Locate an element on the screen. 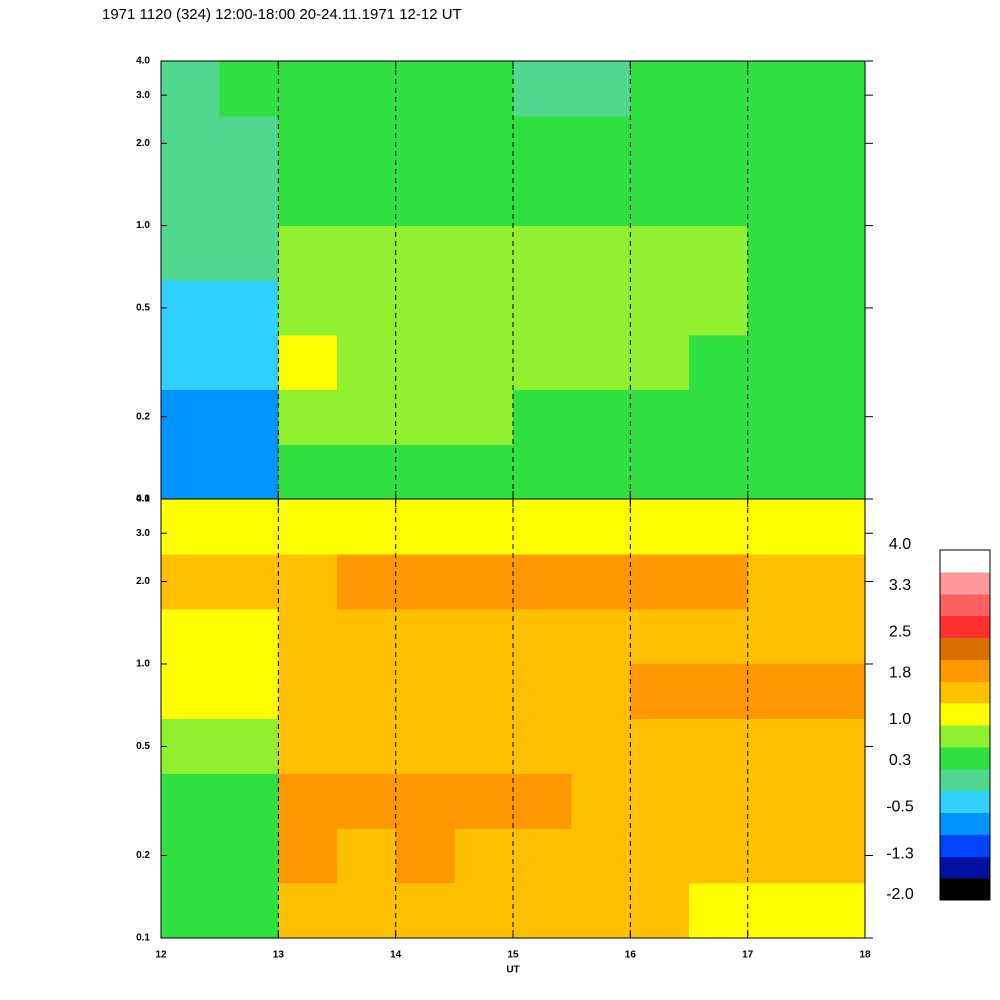 The width and height of the screenshot is (1000, 1000). colorbar-label: 0.3 is located at coordinates (900, 760).